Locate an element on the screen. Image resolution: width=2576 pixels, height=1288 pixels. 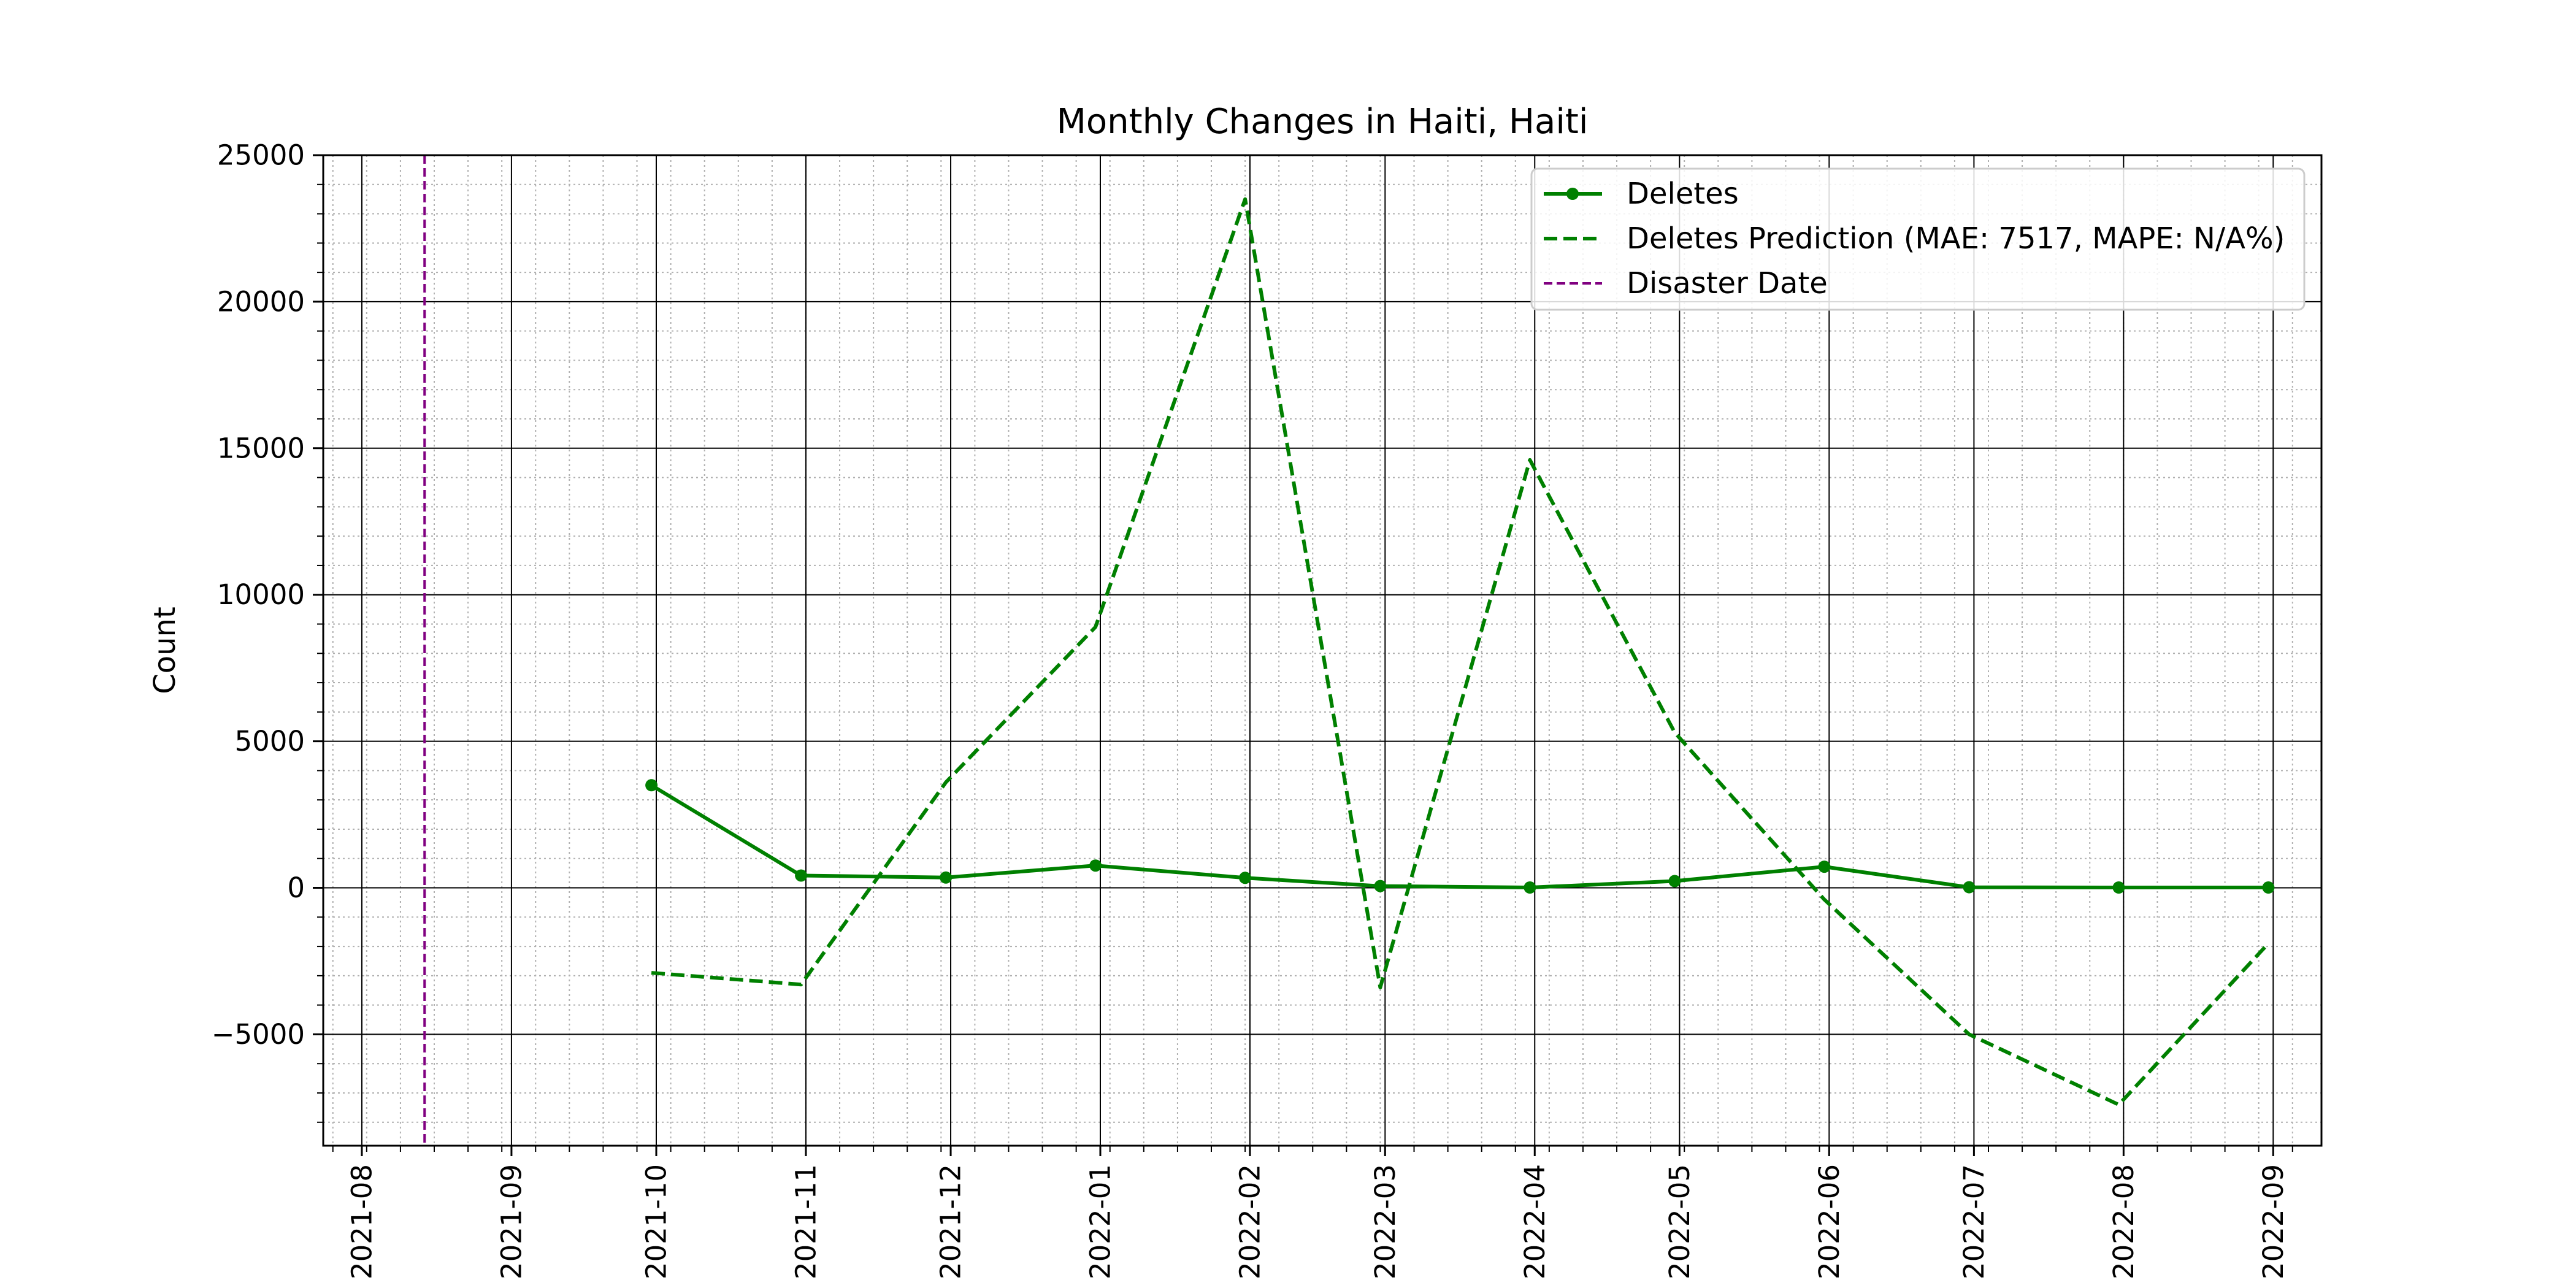
x-tick-label: 2021-08 is located at coordinates (361, 1221).